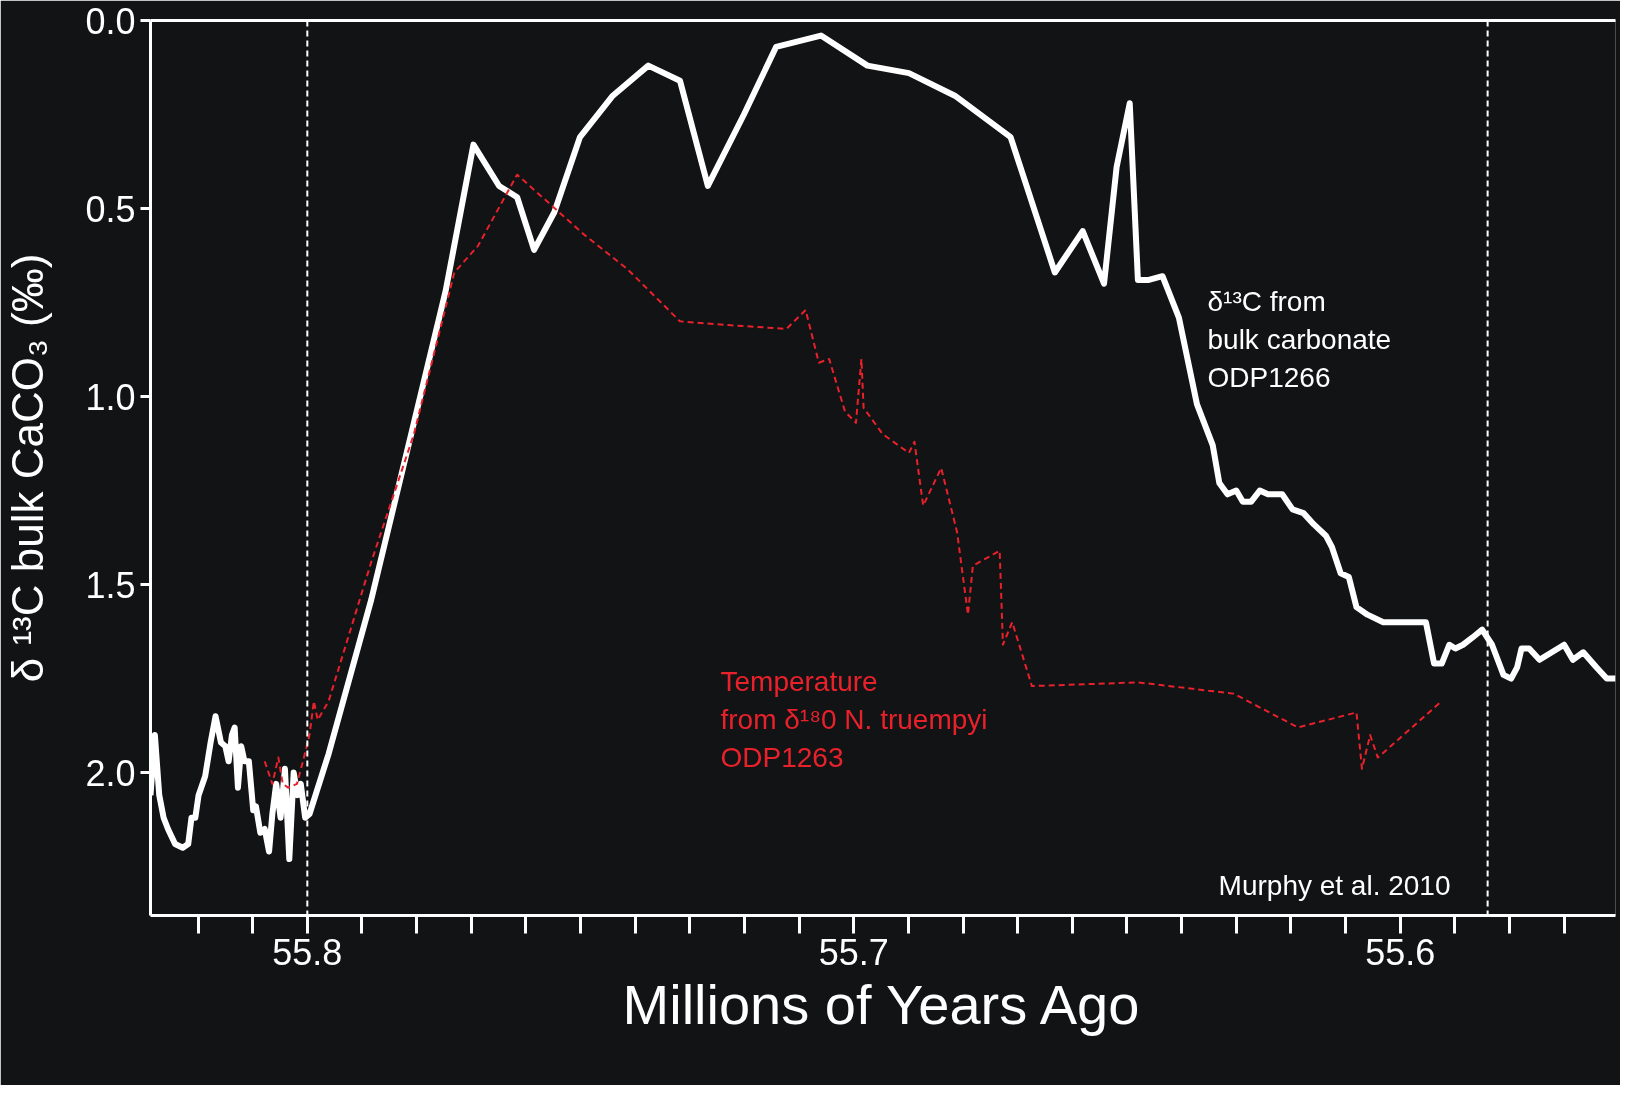 This screenshot has height=1098, width=1637. Describe the element at coordinates (1334, 885) in the screenshot. I see `annotation: Murphy et al. 2010` at that location.